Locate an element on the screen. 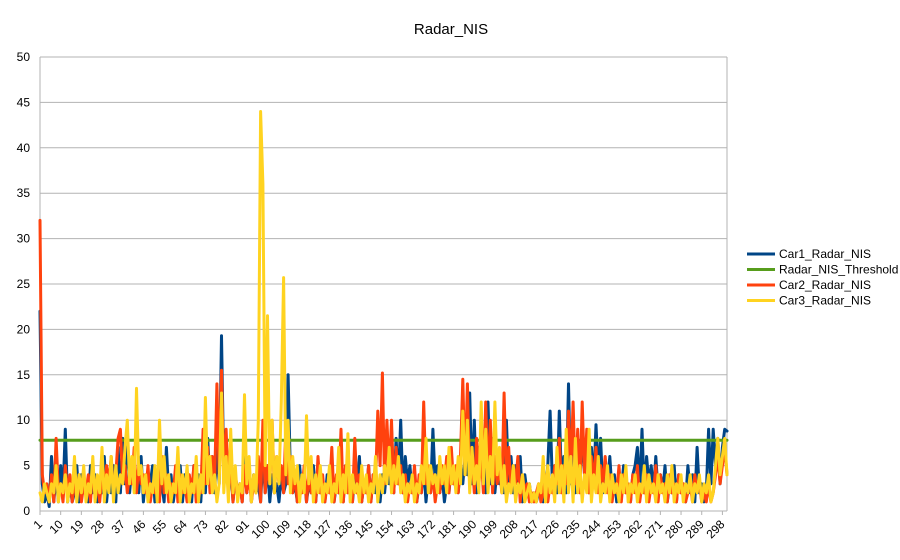  x-tick-label: 91 is located at coordinates (243, 527).